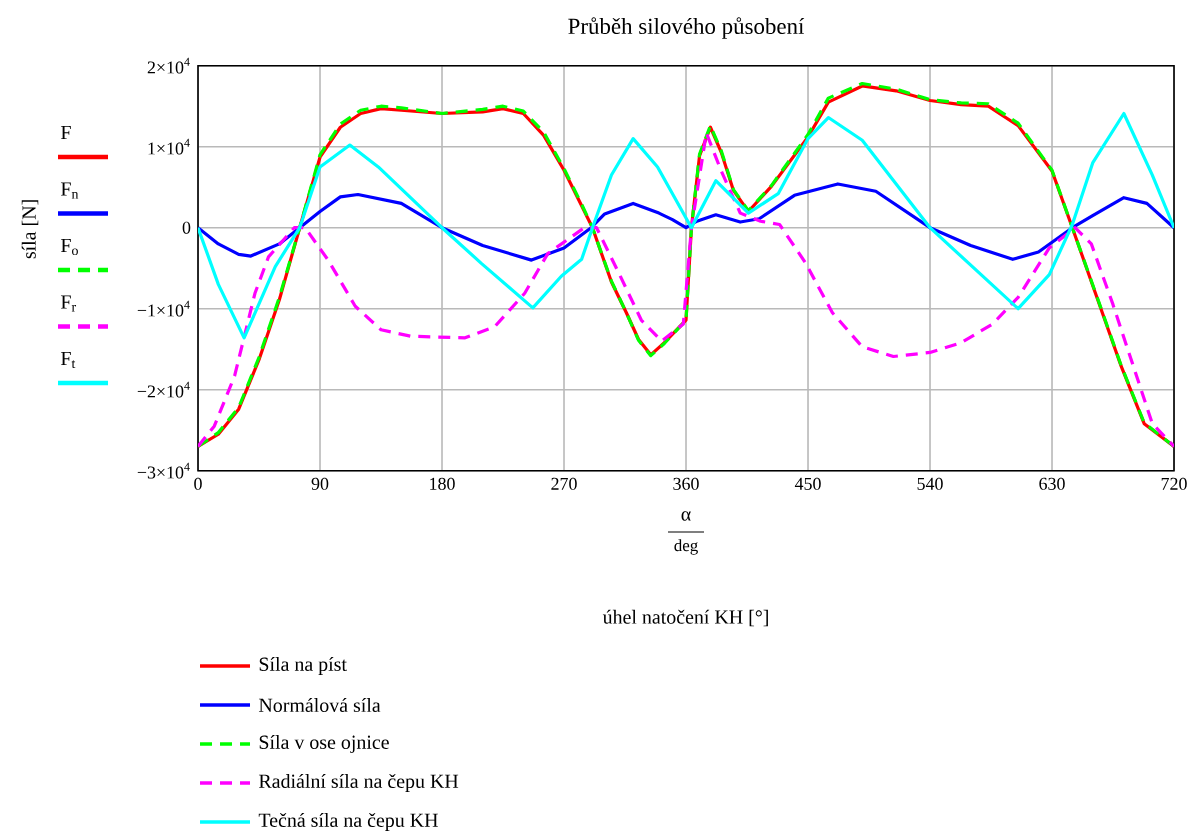 This screenshot has height=834, width=1197. Describe the element at coordinates (686, 516) in the screenshot. I see `text: α` at that location.